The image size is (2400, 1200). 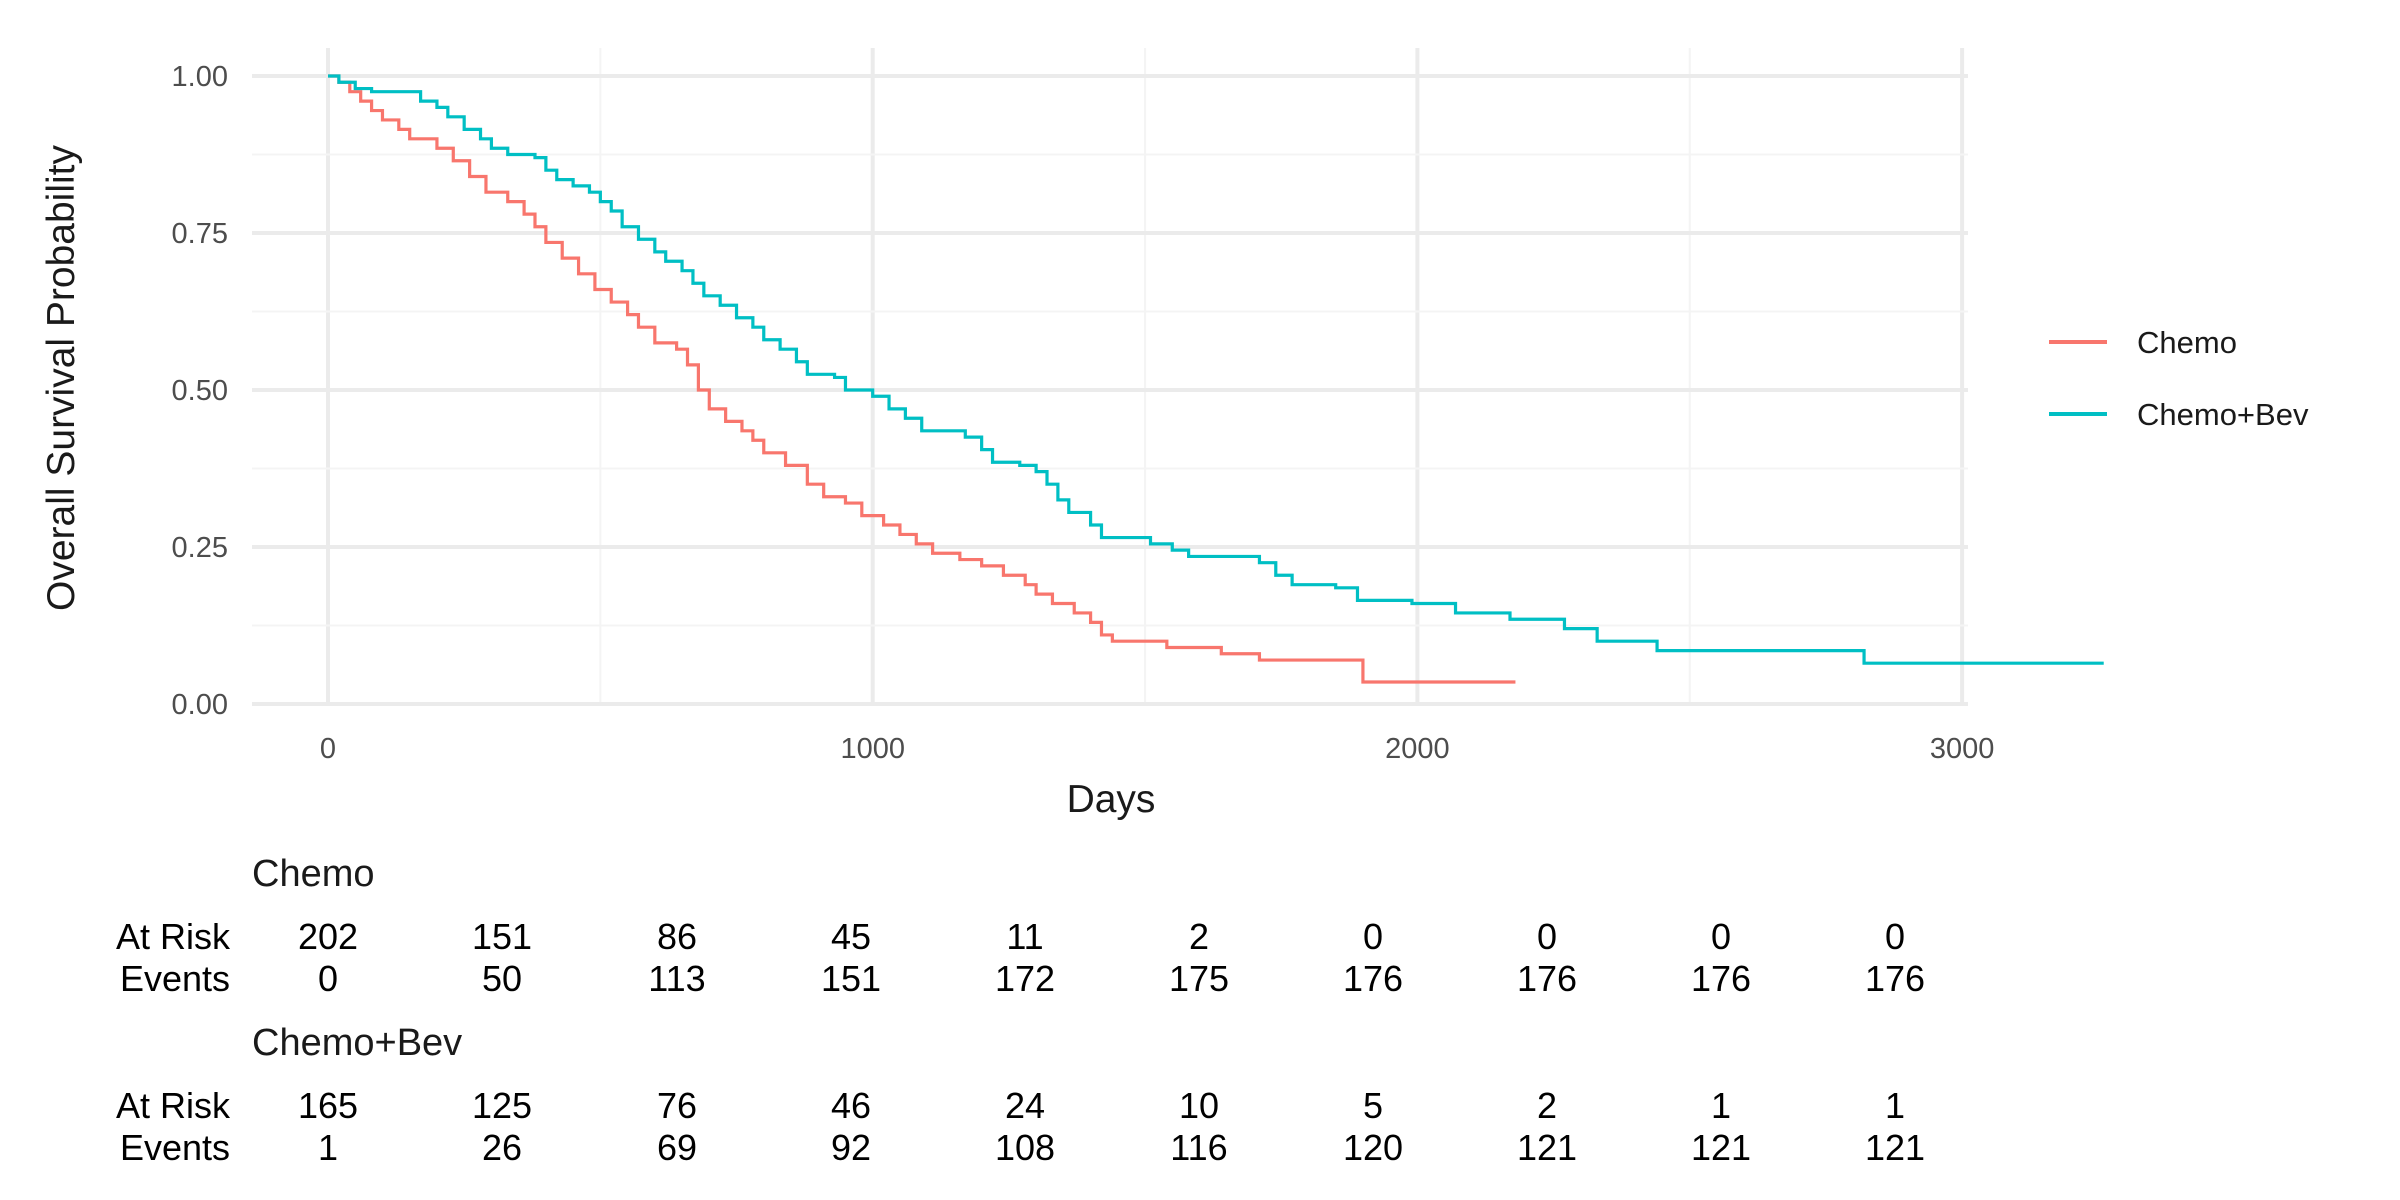 I want to click on risk-table-cell: 76, so click(x=677, y=1105).